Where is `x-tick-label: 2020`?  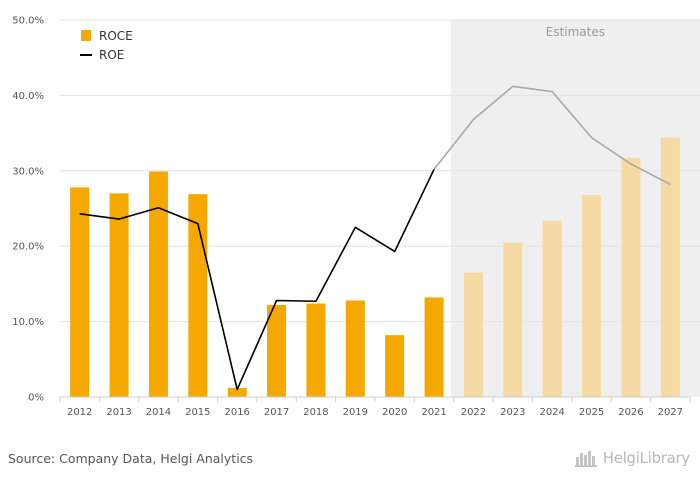
x-tick-label: 2020 is located at coordinates (394, 412).